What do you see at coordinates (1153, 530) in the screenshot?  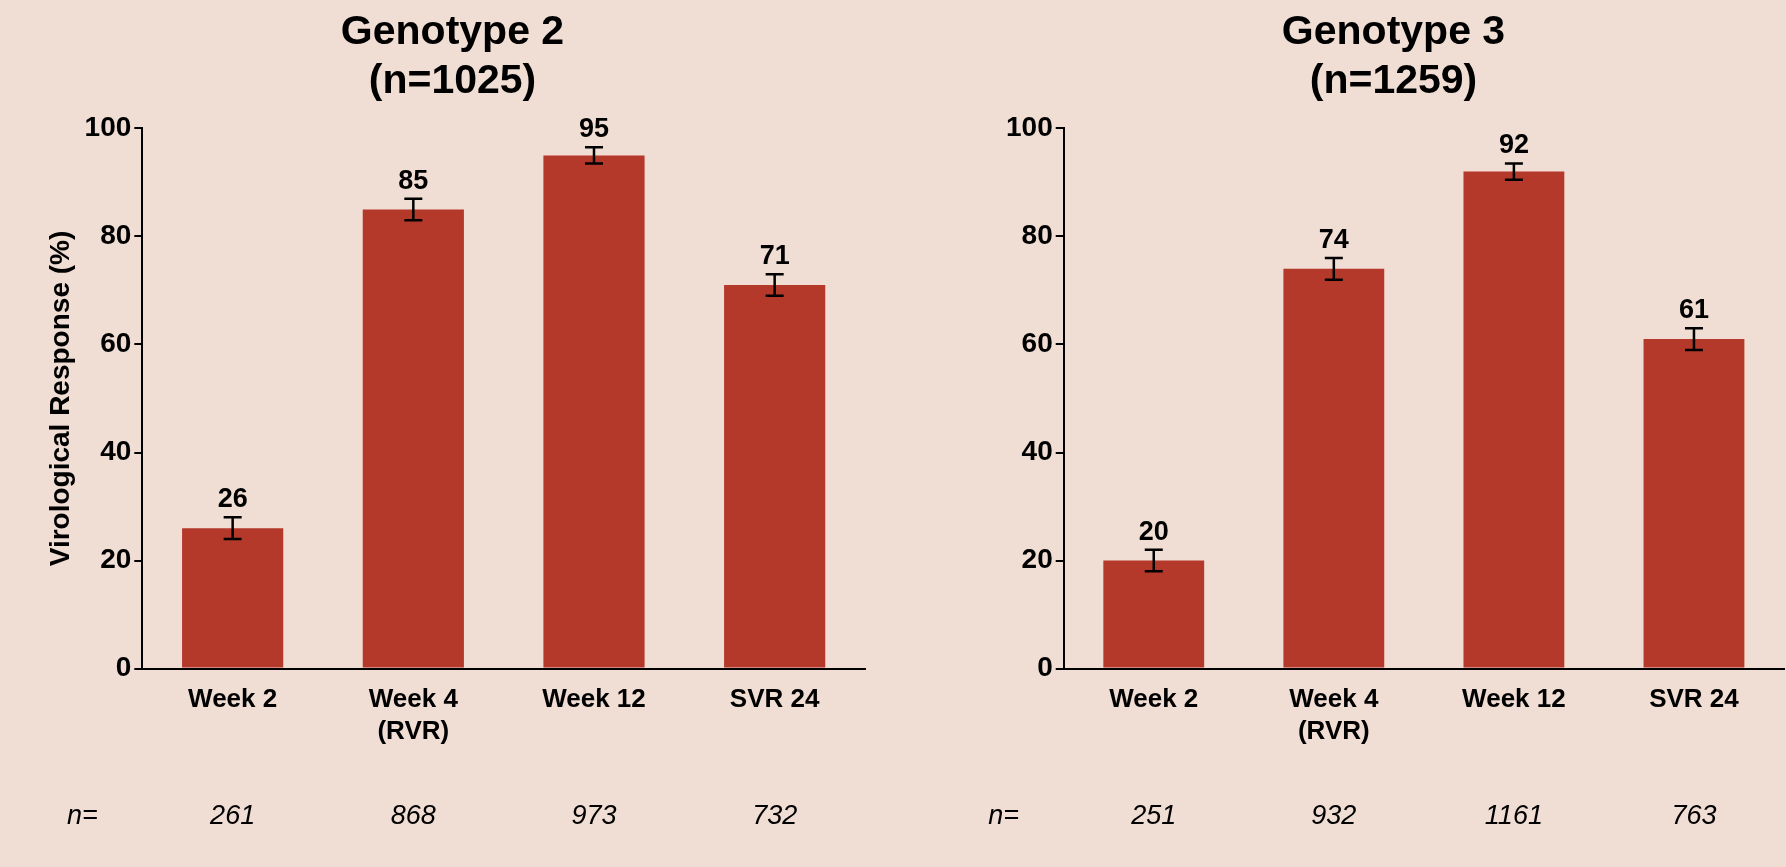 I see `data-label: 20` at bounding box center [1153, 530].